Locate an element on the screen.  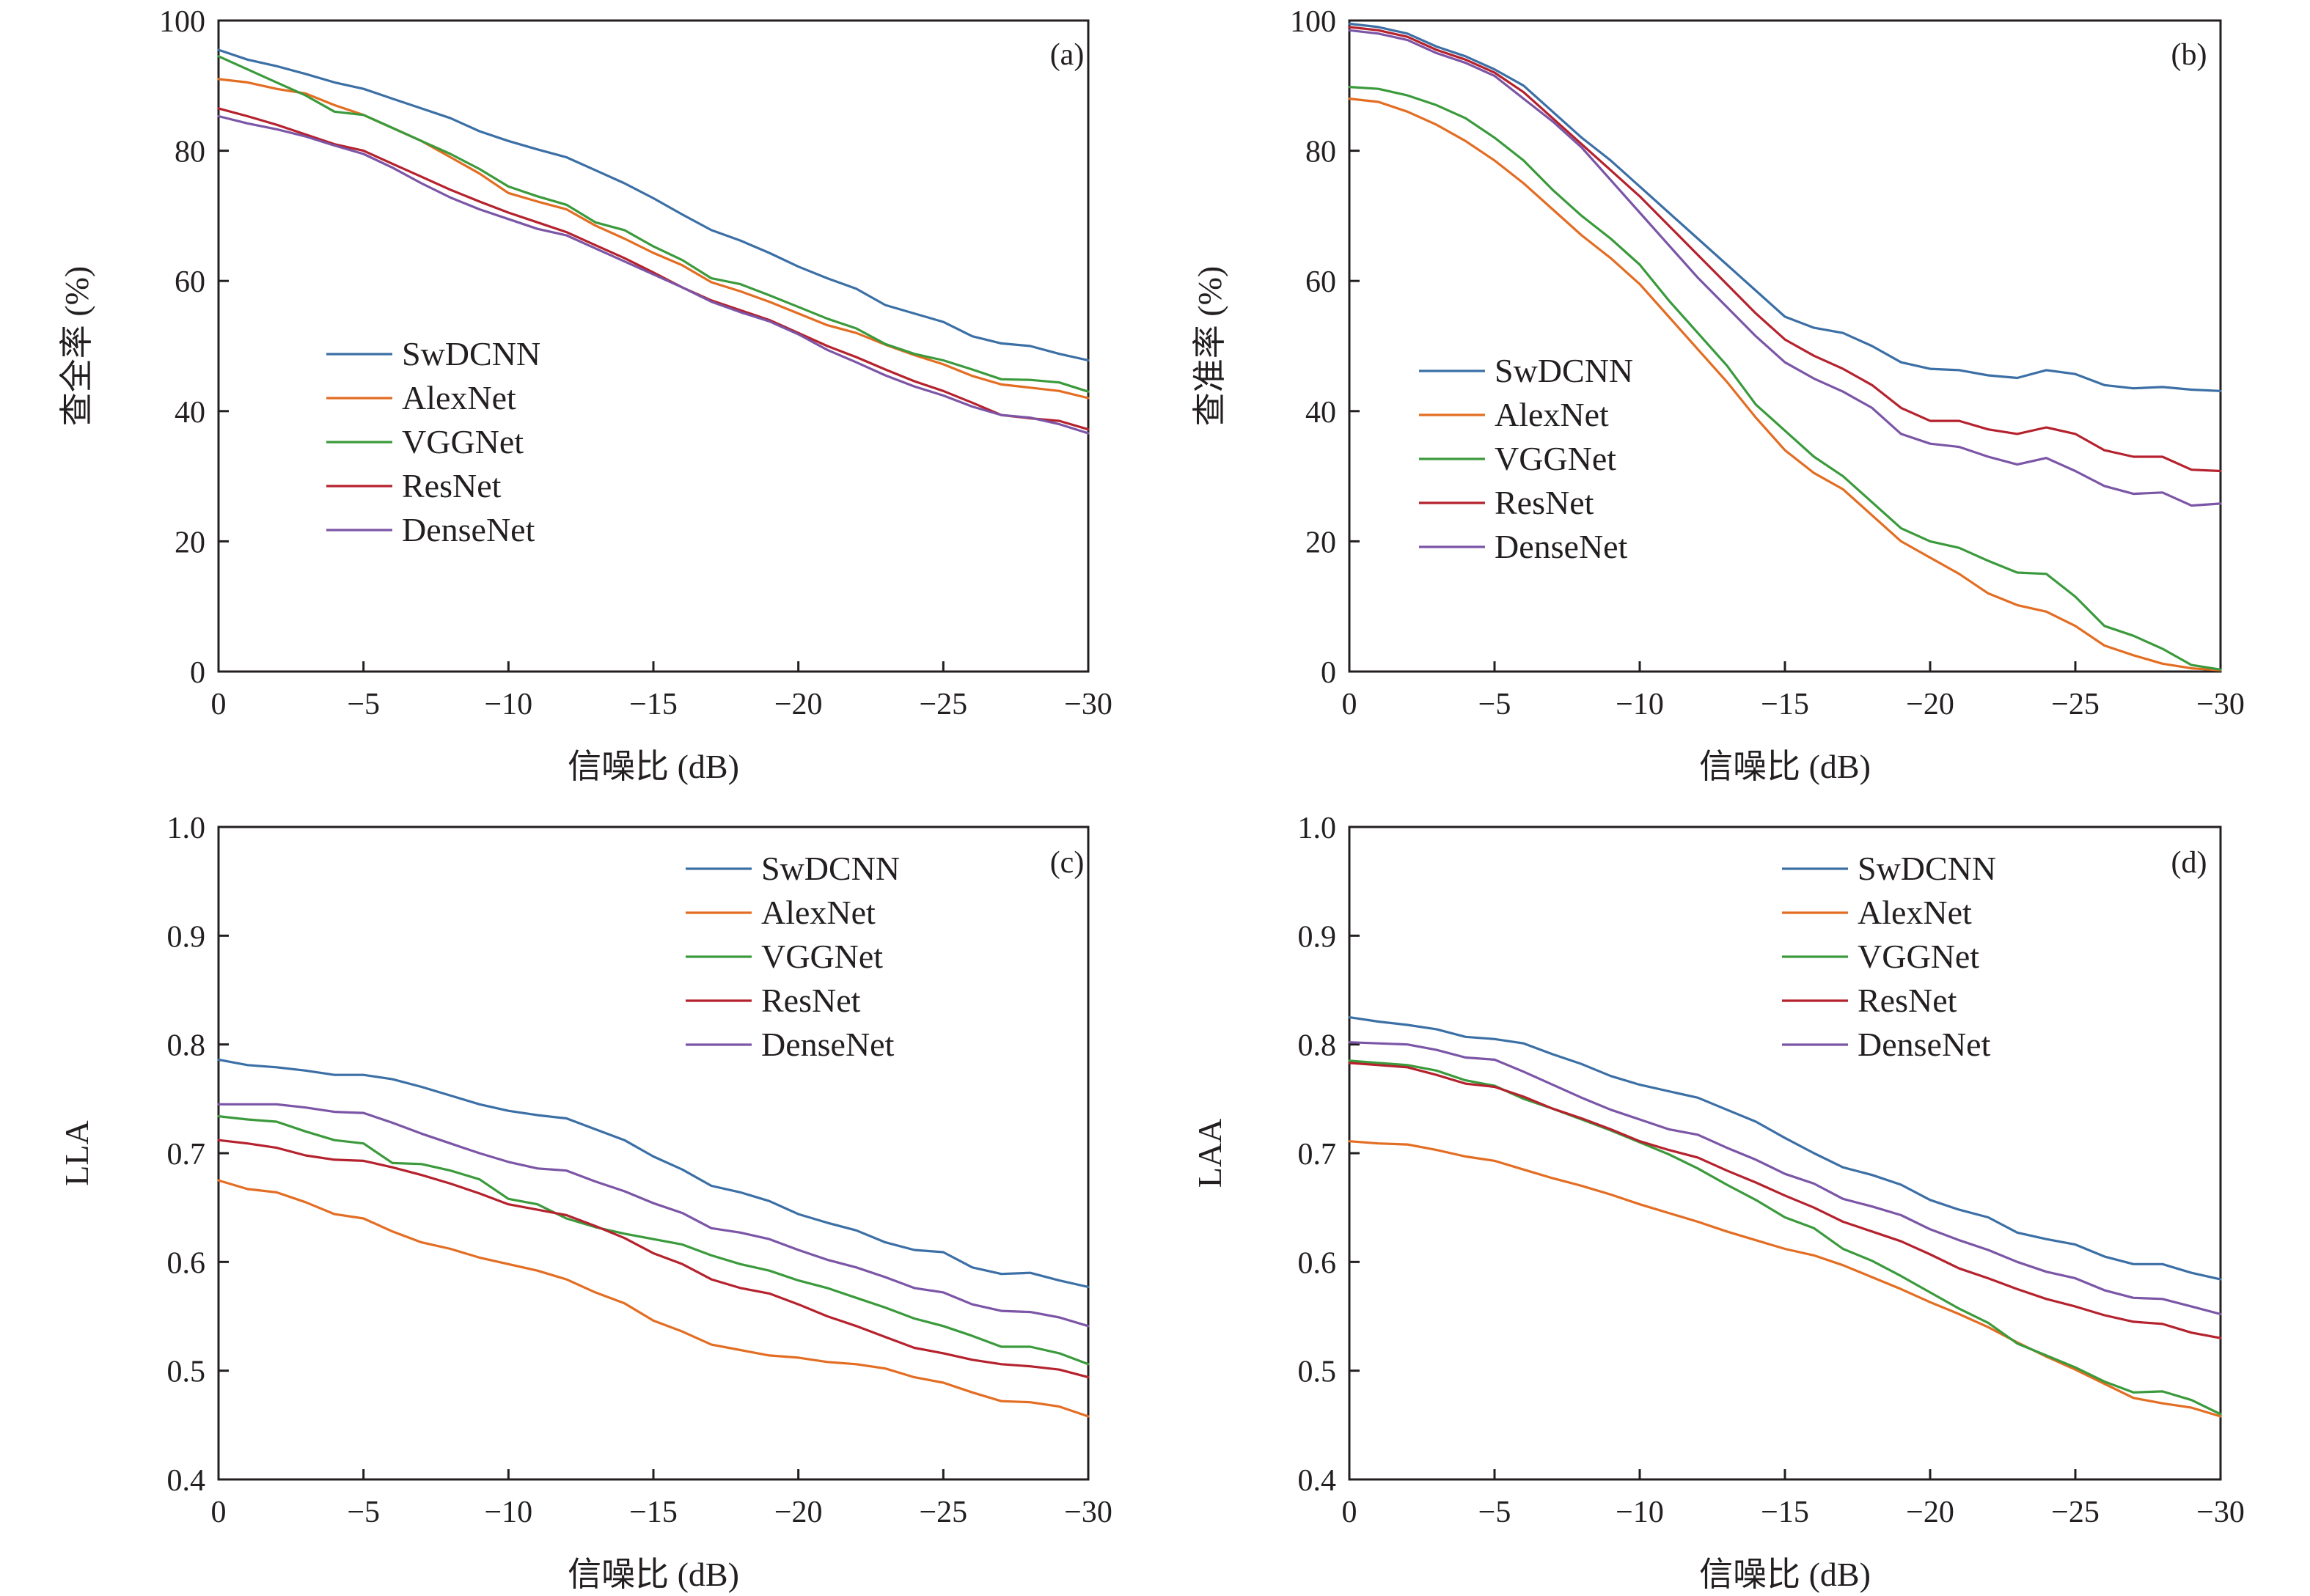
panel-label: (c) is located at coordinates (1067, 863).